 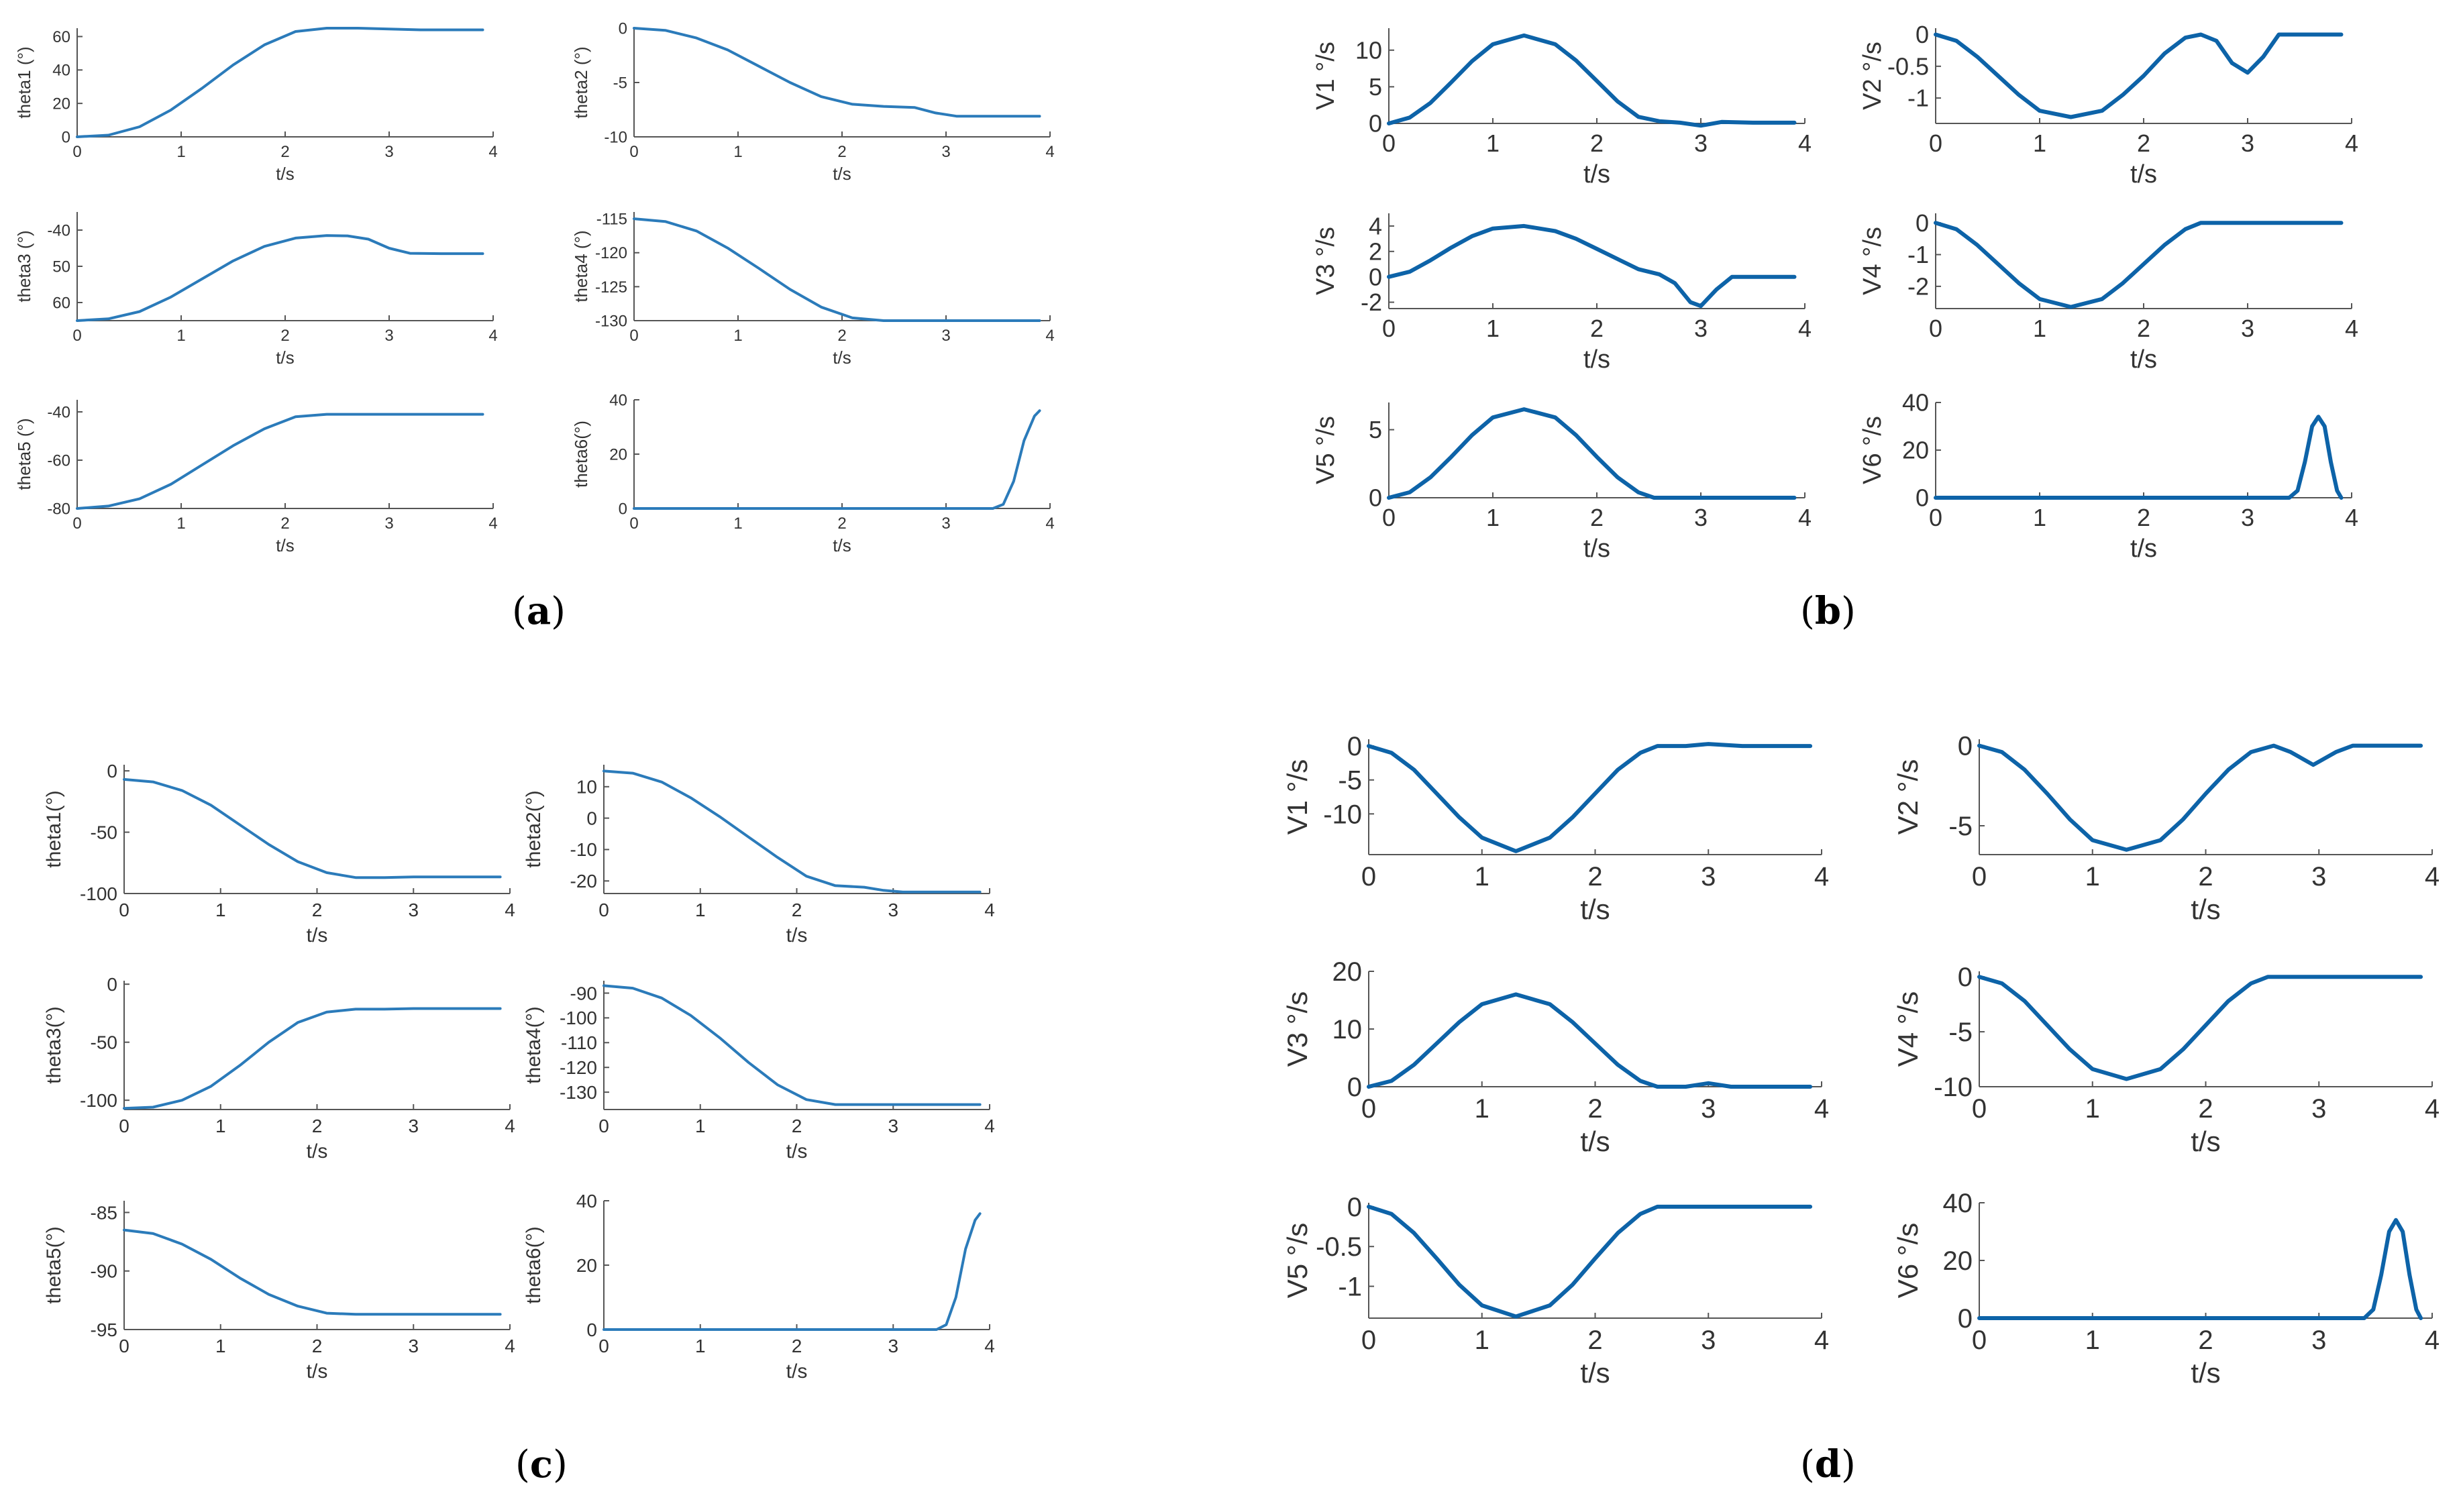 What do you see at coordinates (578, 1067) in the screenshot?
I see `y-tick-label: -120` at bounding box center [578, 1067].